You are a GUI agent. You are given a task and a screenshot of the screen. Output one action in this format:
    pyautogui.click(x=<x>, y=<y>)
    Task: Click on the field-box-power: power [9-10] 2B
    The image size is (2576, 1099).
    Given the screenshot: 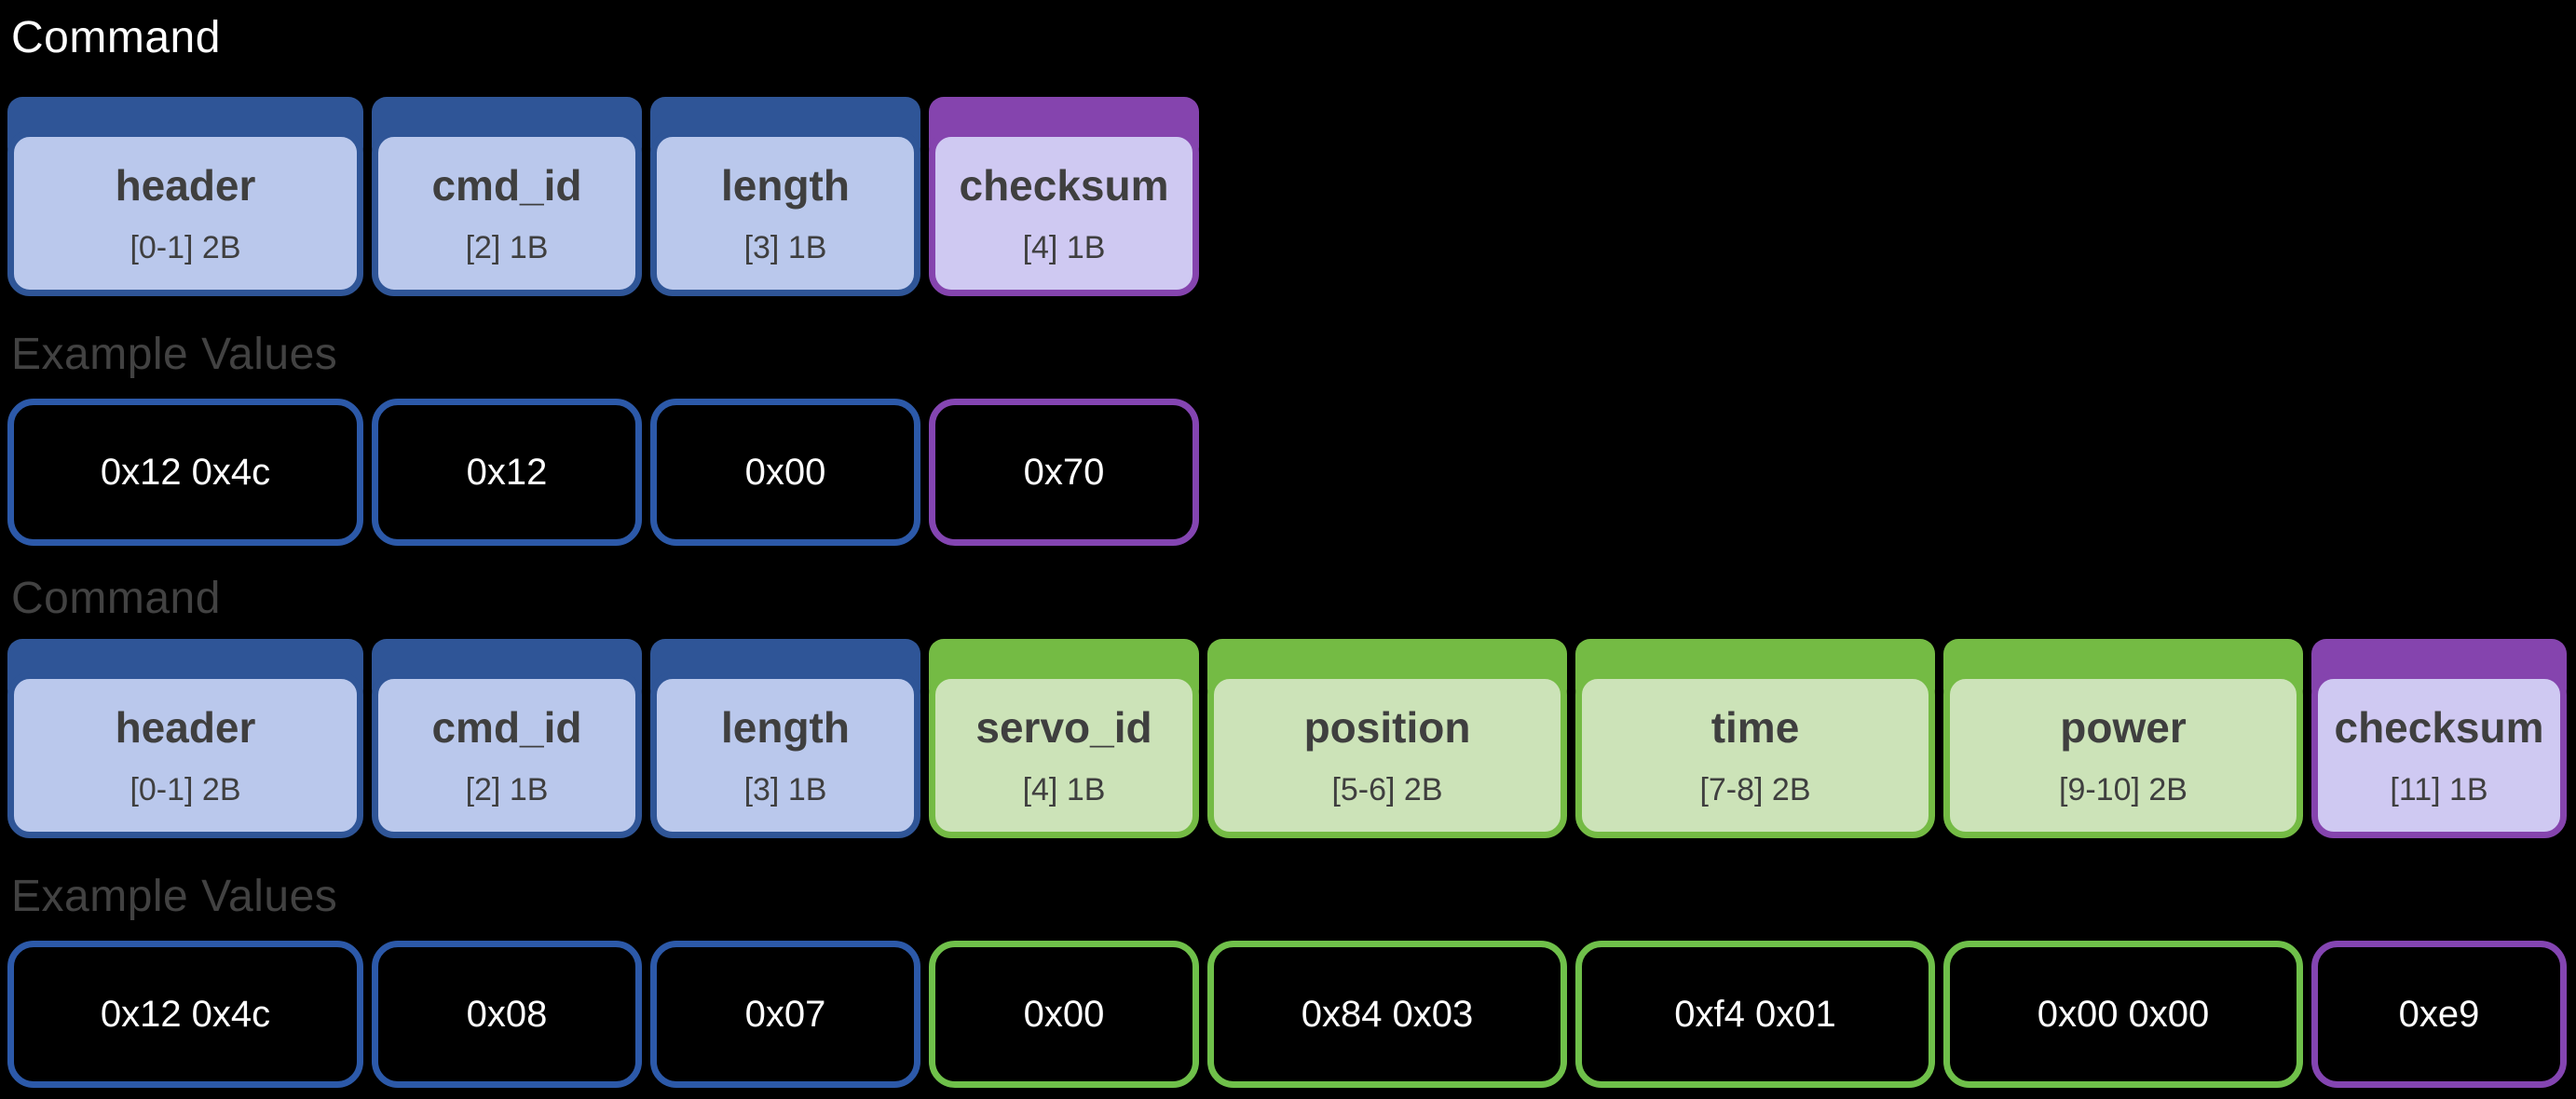 What is the action you would take?
    pyautogui.click(x=2123, y=738)
    